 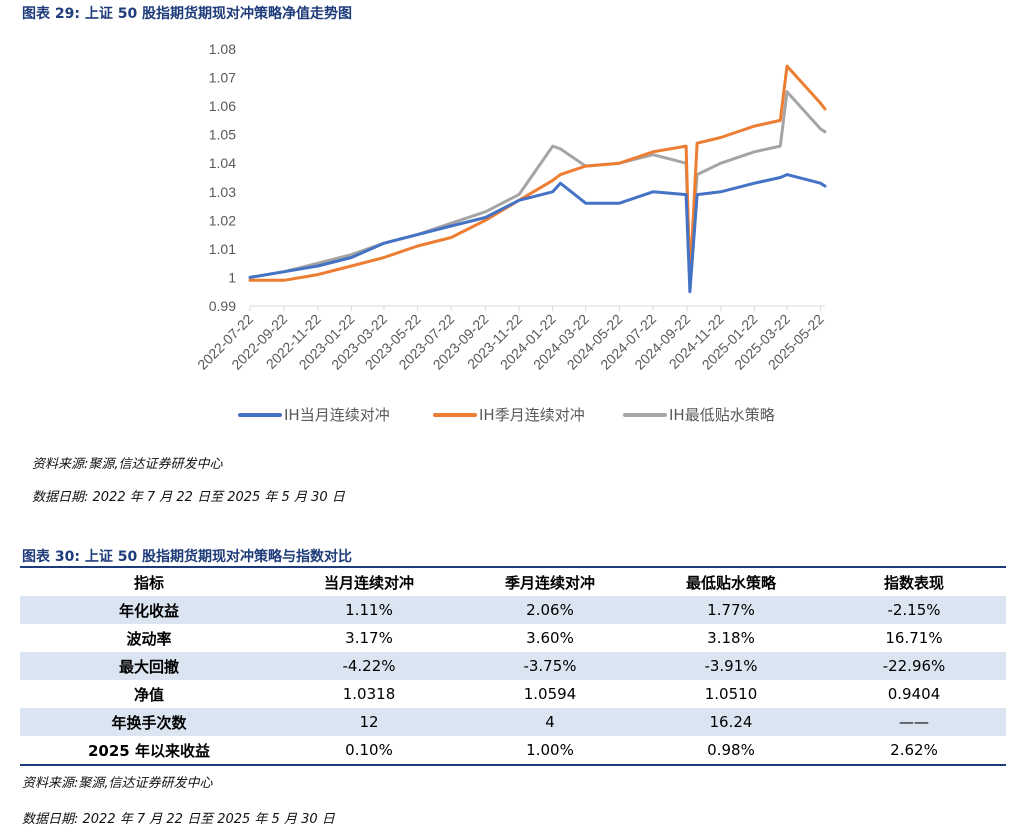 I want to click on column-header: 最低贴水策略, so click(x=731, y=581).